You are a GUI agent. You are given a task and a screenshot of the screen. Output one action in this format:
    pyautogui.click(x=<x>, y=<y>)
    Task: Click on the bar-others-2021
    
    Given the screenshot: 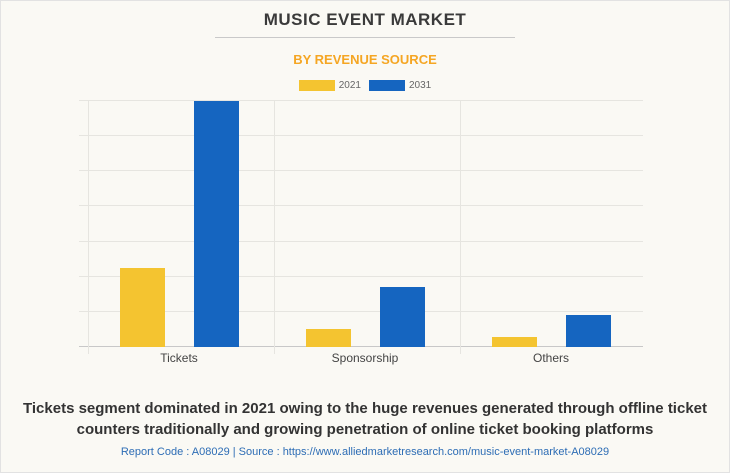 What is the action you would take?
    pyautogui.click(x=514, y=341)
    